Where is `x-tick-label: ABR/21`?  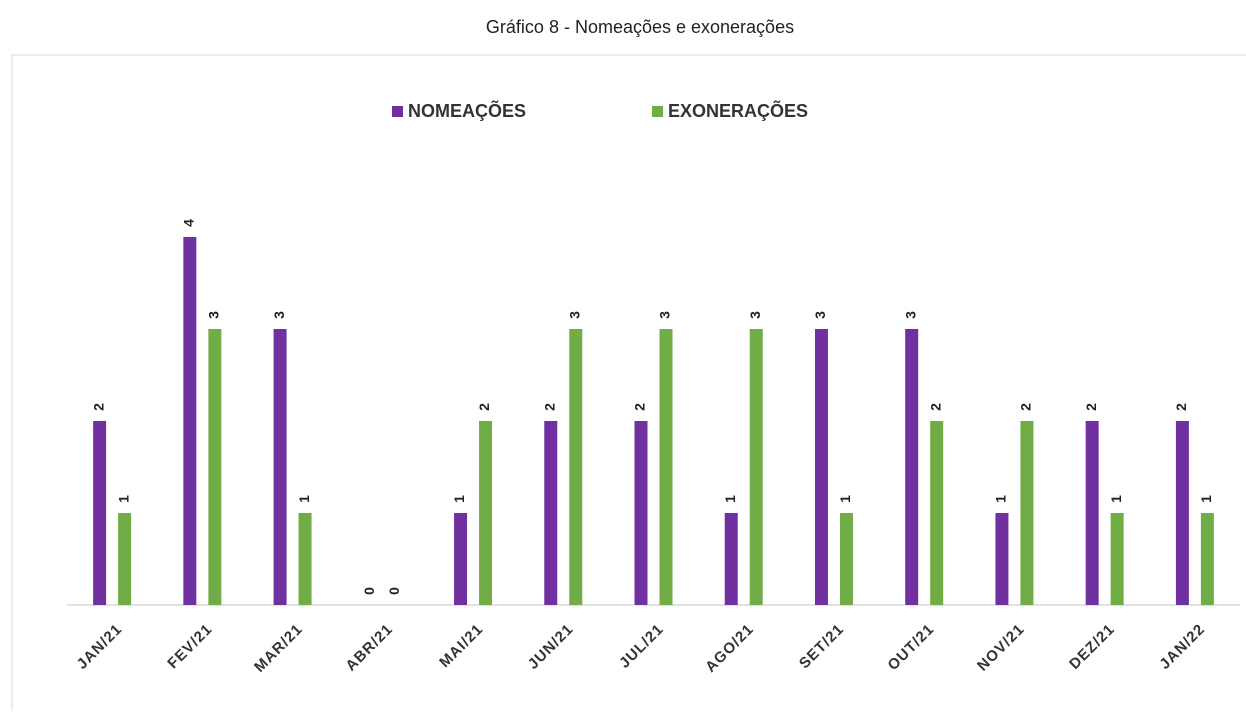
x-tick-label: ABR/21 is located at coordinates (369, 648).